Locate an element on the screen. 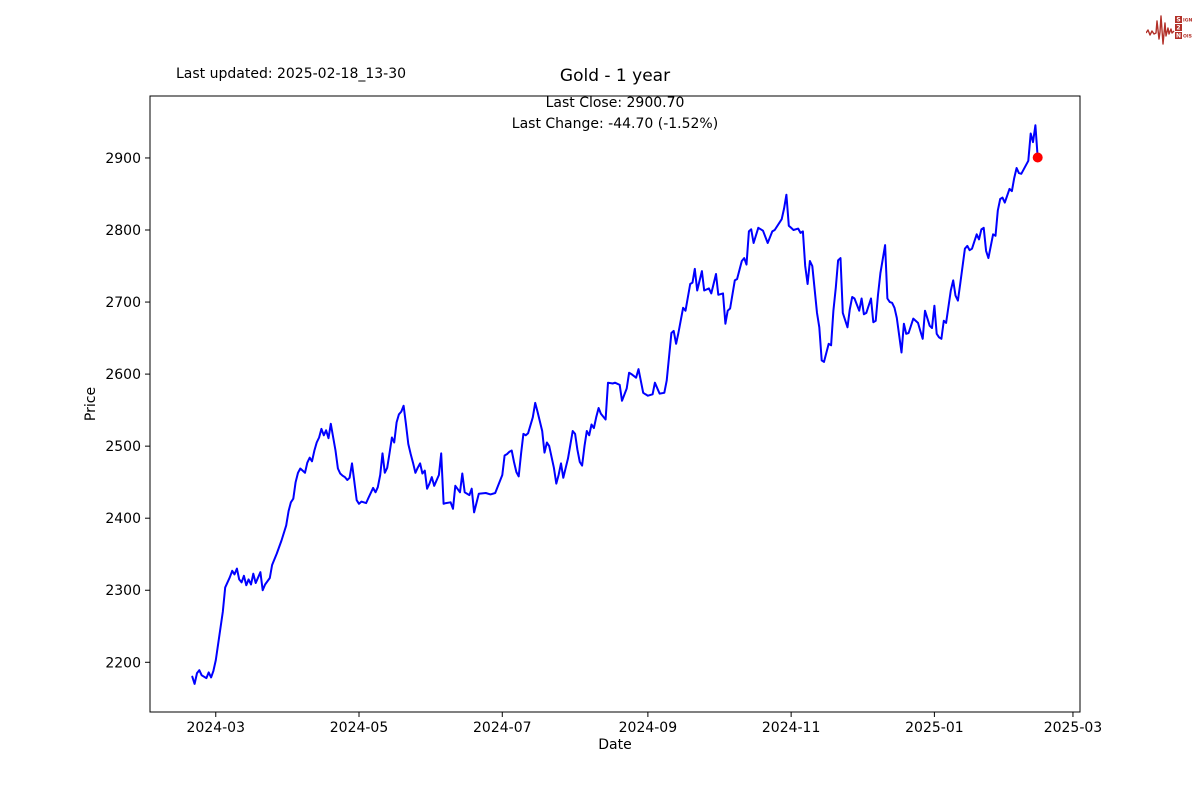 This screenshot has width=1200, height=800. logo-letter-n: N is located at coordinates (1178, 36).